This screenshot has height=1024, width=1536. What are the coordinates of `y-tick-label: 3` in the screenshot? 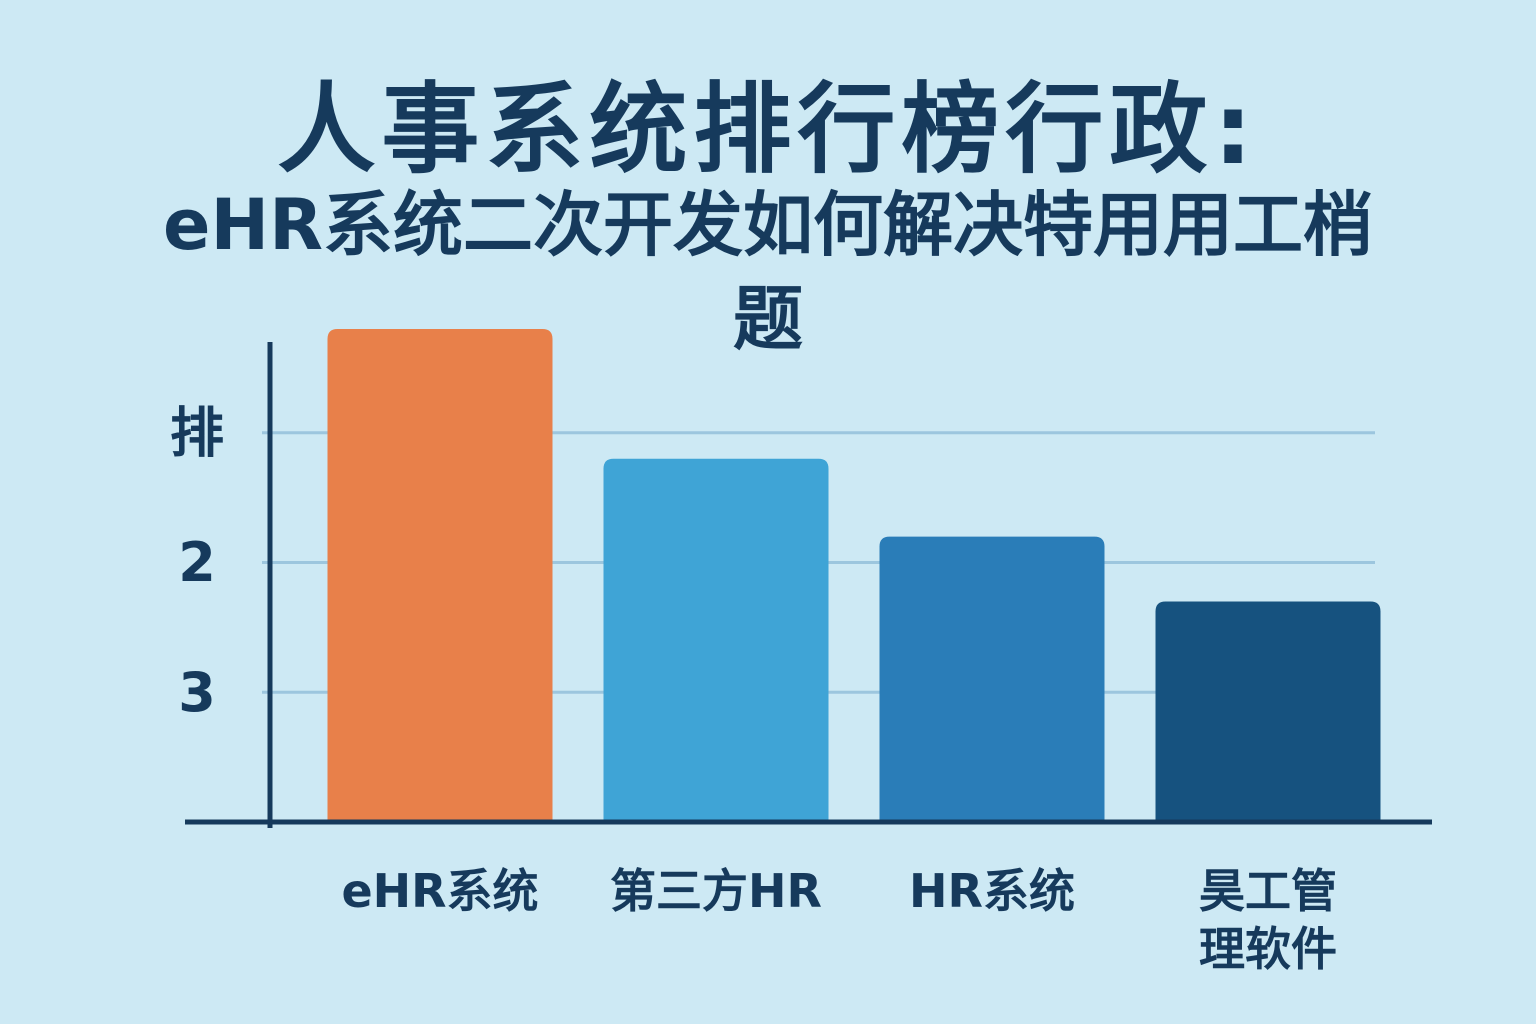 It's located at (197, 692).